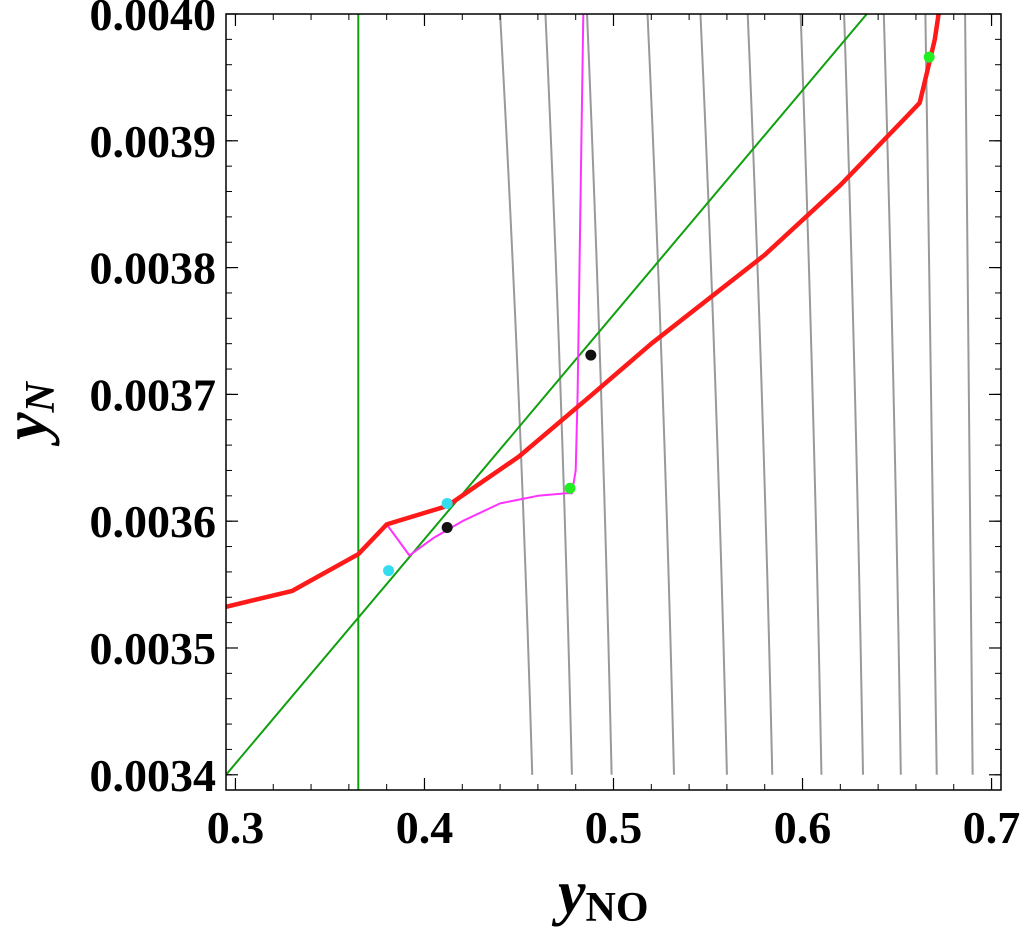 The image size is (1024, 929). What do you see at coordinates (236, 827) in the screenshot?
I see `x-tick-label-0: 0.3` at bounding box center [236, 827].